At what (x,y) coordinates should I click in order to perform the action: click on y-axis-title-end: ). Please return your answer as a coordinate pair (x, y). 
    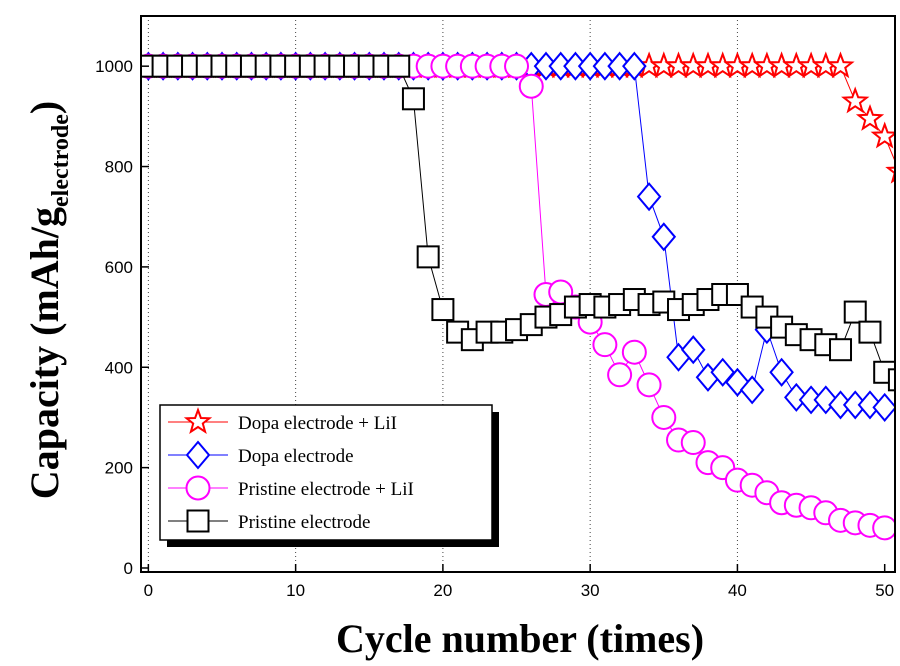
    Looking at the image, I should click on (44, 107).